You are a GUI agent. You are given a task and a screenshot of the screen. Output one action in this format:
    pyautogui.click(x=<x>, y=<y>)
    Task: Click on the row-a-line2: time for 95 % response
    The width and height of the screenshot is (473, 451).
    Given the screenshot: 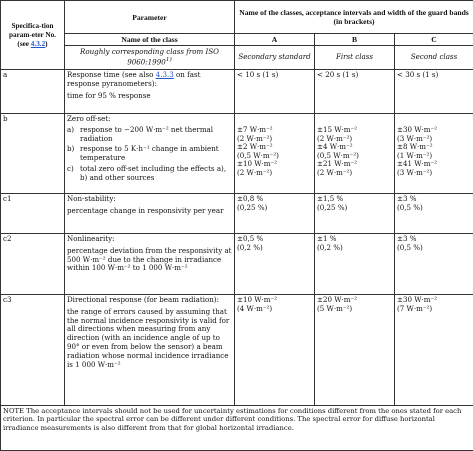 What is the action you would take?
    pyautogui.click(x=149, y=96)
    